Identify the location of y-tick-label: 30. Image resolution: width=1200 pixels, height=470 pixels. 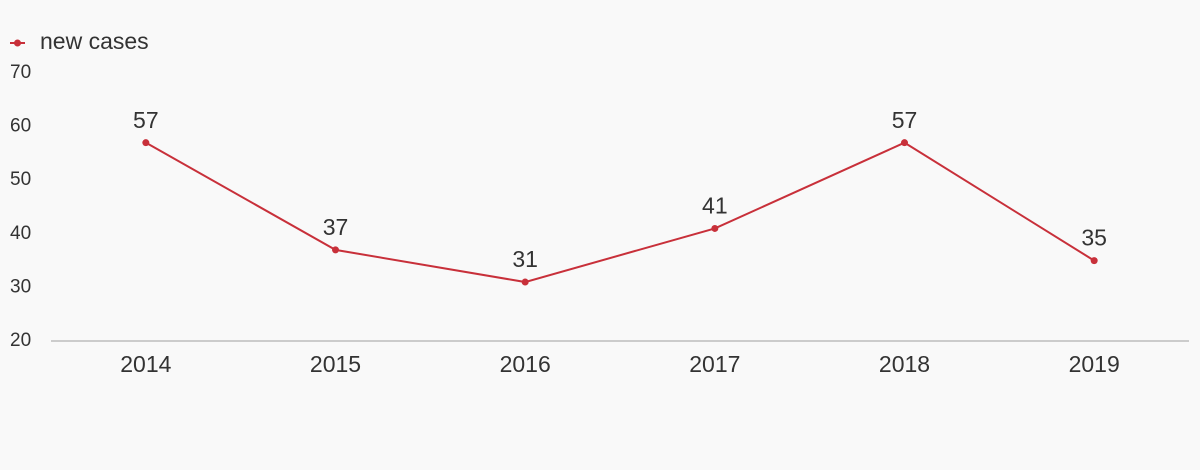
(20, 286).